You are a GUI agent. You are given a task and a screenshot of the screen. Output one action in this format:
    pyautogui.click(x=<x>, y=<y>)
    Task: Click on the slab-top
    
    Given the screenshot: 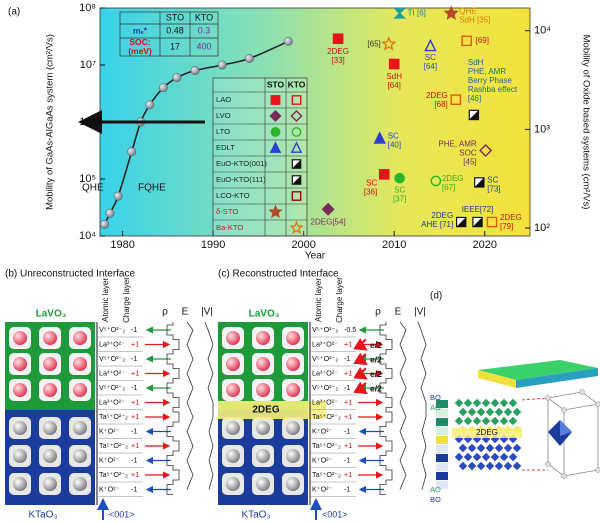 What is the action you would take?
    pyautogui.click(x=538, y=370)
    